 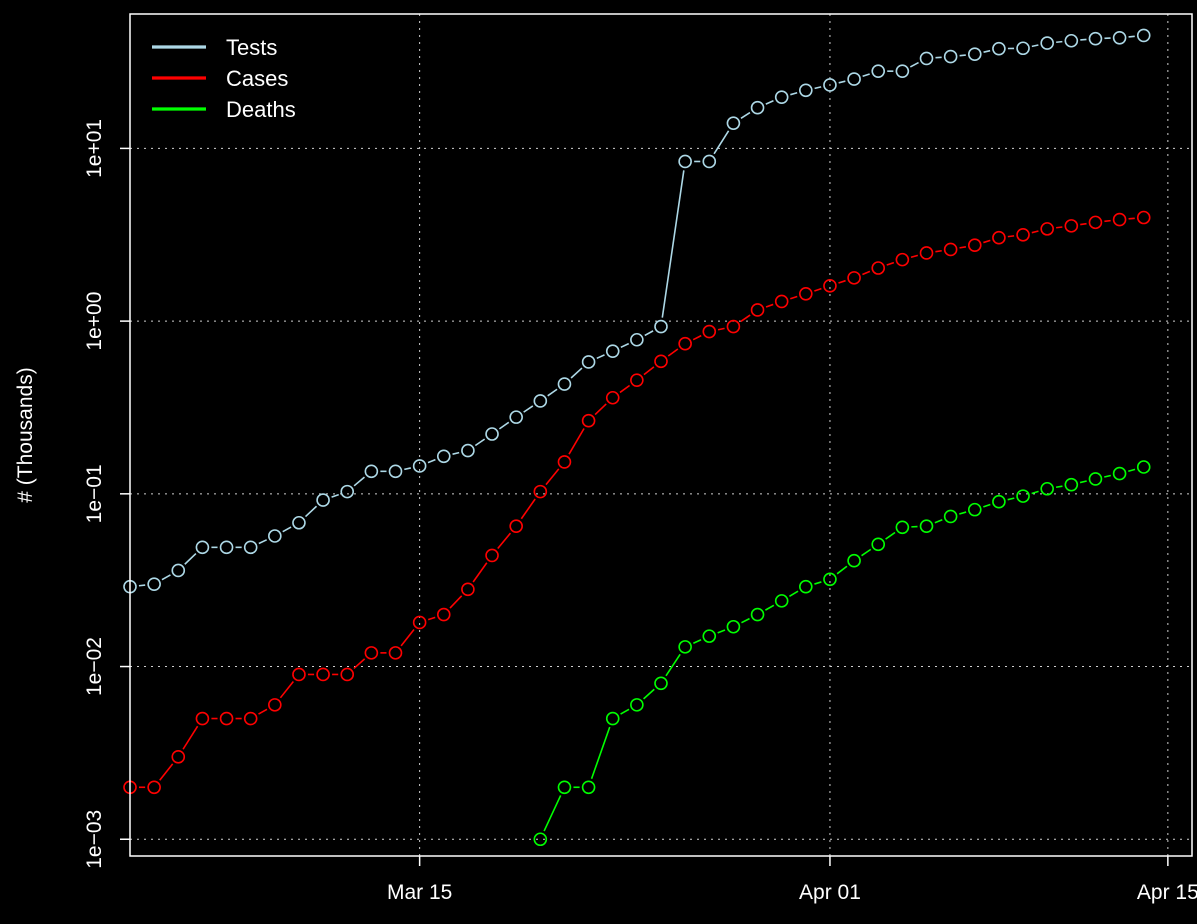 I want to click on x-tick-label: Apr 15, so click(x=1167, y=892).